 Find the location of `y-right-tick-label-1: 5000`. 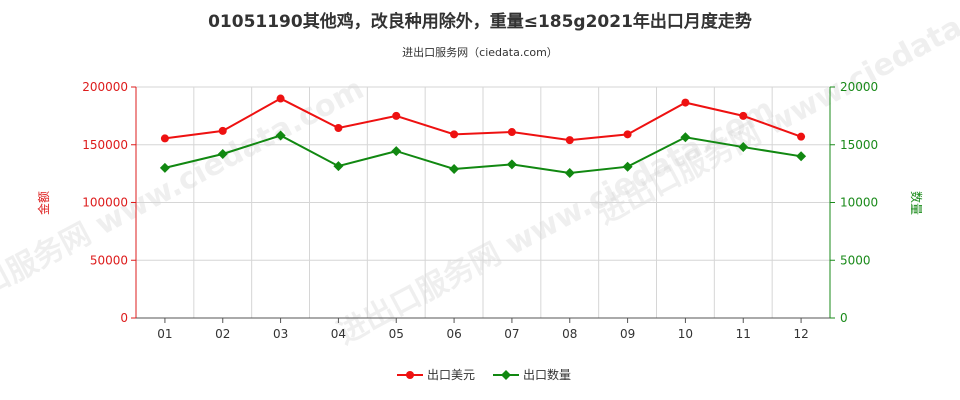

y-right-tick-label-1: 5000 is located at coordinates (855, 260).